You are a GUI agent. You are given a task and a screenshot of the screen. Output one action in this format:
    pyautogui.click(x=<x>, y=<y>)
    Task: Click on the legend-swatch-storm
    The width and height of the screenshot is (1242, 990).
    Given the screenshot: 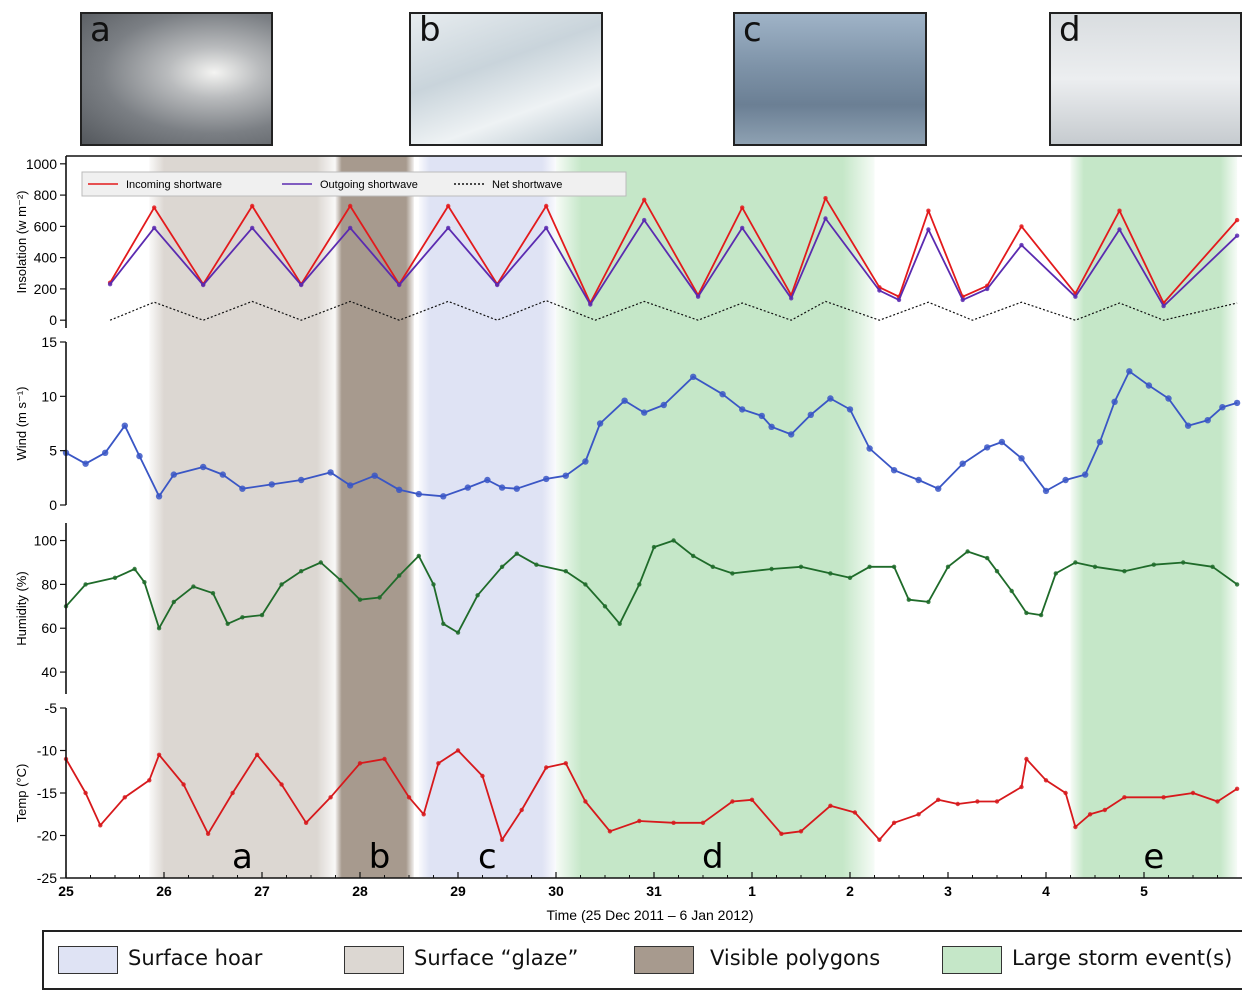 What is the action you would take?
    pyautogui.click(x=972, y=960)
    